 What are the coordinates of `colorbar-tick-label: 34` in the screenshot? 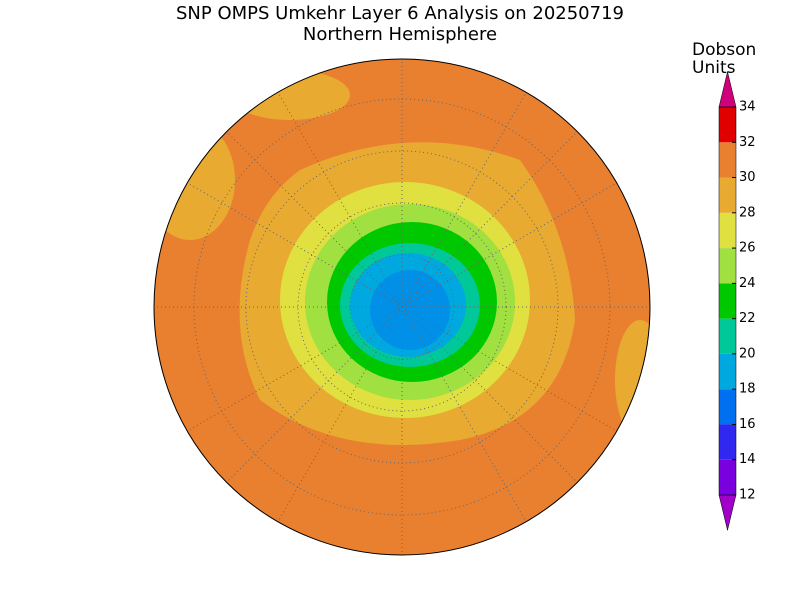 It's located at (747, 107).